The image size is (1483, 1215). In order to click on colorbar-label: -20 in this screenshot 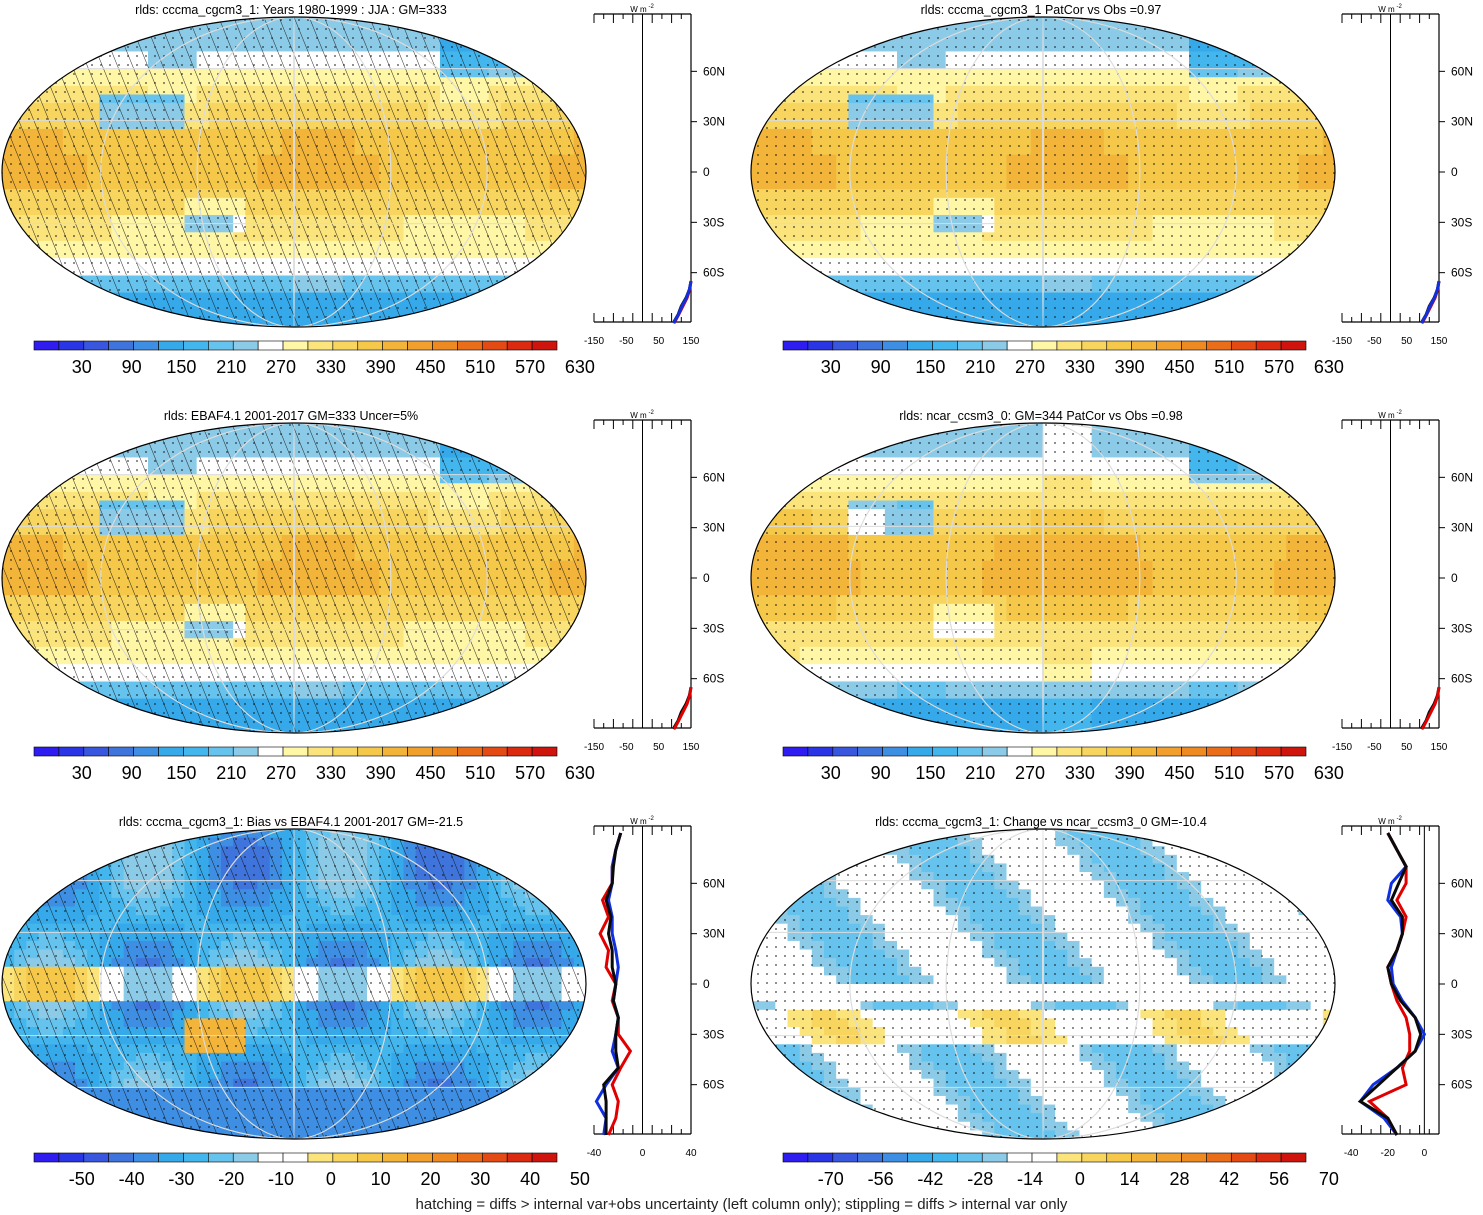, I will do `click(231, 1179)`.